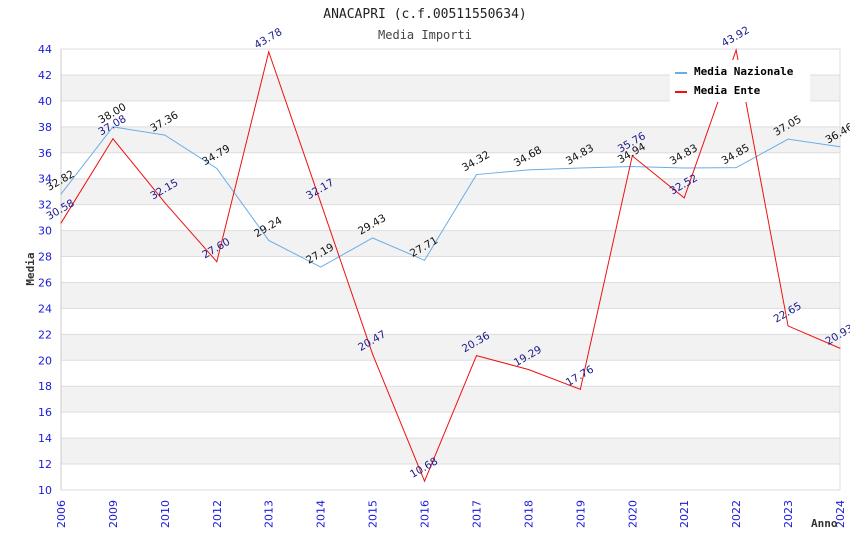 The image size is (850, 550). Describe the element at coordinates (45, 270) in the screenshot. I see `y-axis-ticks: 10 12 14 16 18 20 22 24 26 28 30 32 34 36 38 40 42 44` at that location.